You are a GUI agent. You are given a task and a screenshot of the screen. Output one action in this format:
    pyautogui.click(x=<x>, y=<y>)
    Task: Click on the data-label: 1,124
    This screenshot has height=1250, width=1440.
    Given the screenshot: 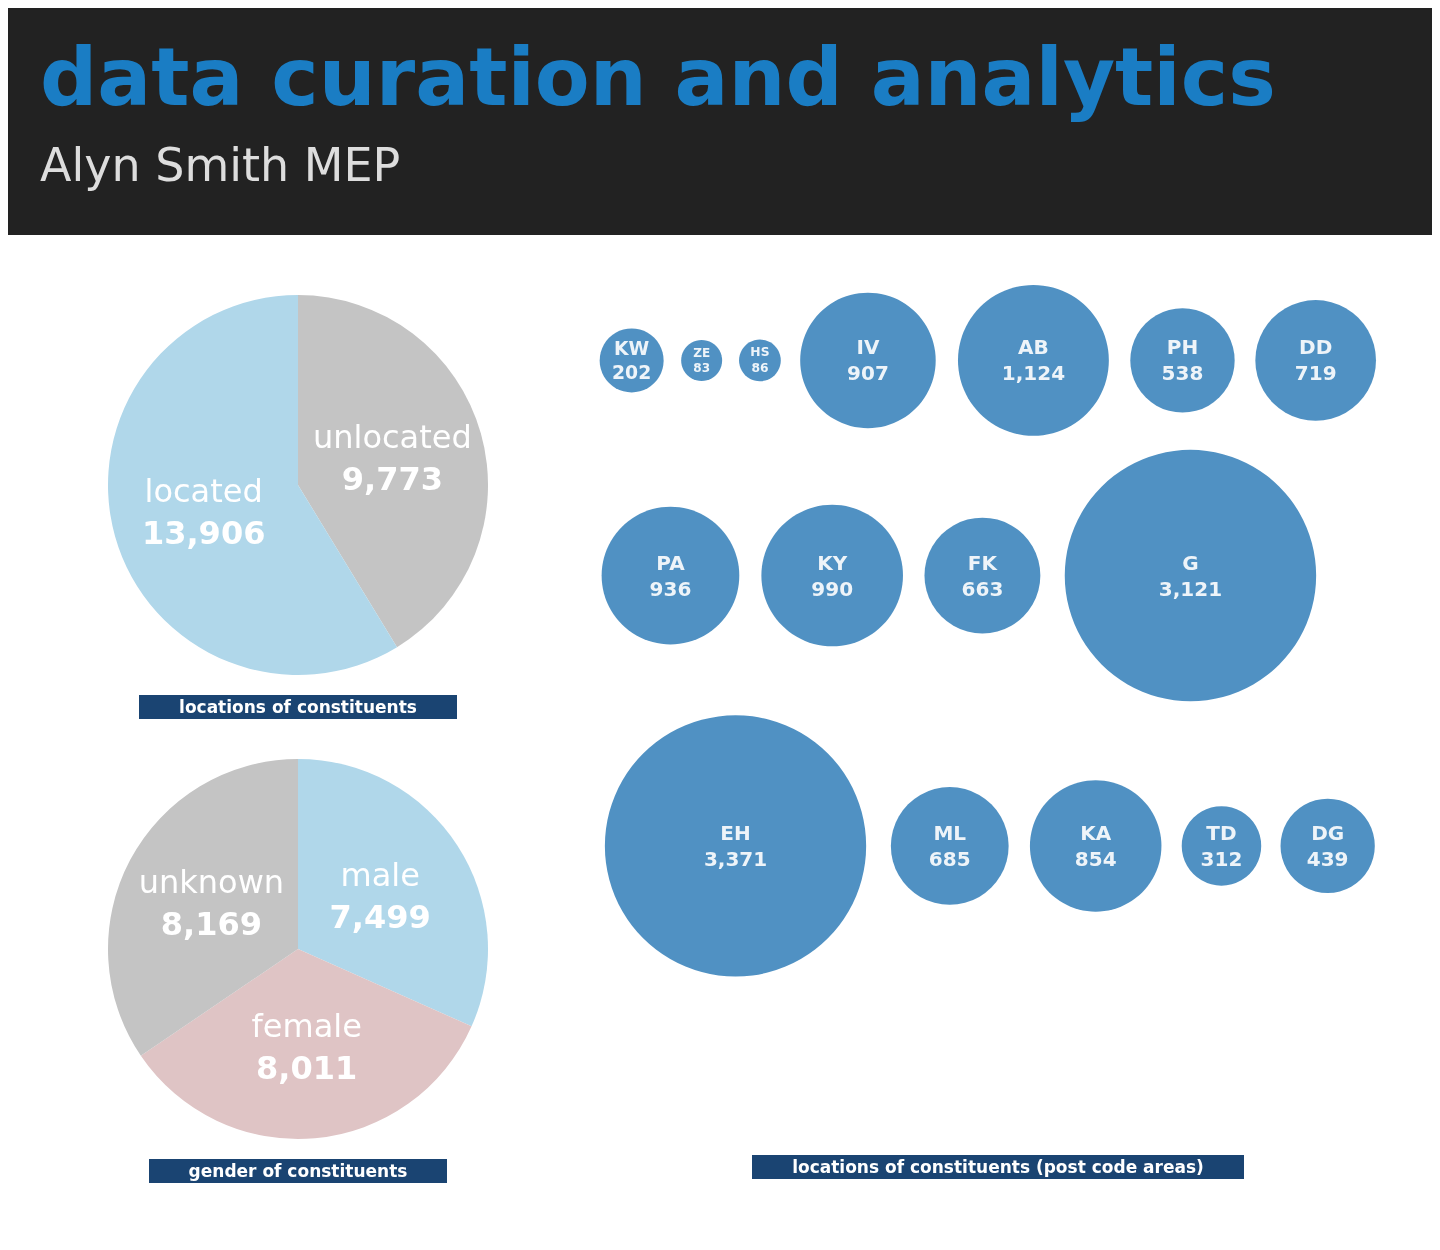 What is the action you would take?
    pyautogui.click(x=1033, y=373)
    